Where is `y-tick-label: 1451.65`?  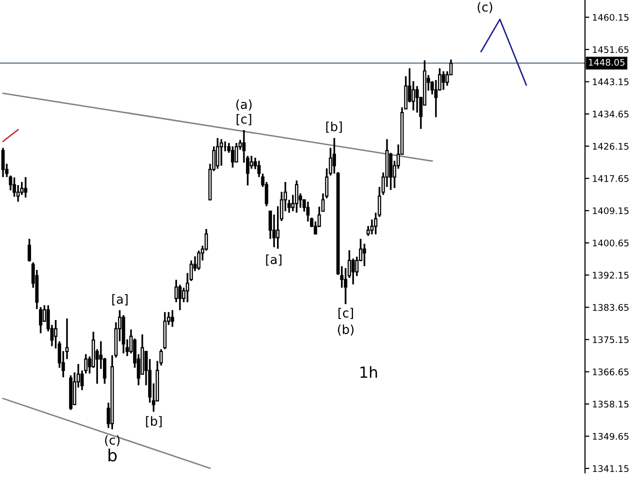 y-tick-label: 1451.65 is located at coordinates (610, 50).